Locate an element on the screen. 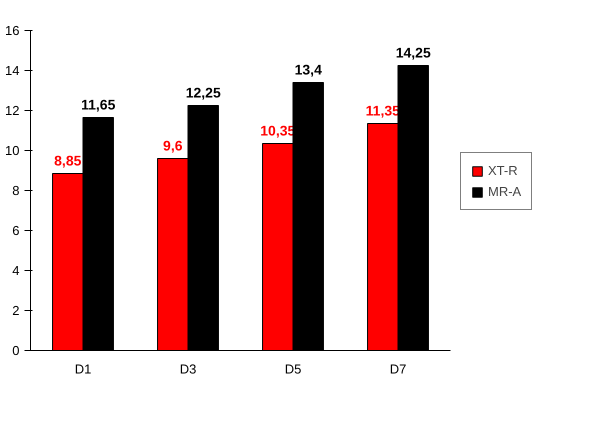 Image resolution: width=611 pixels, height=421 pixels. data-label: 11,65 is located at coordinates (98, 104).